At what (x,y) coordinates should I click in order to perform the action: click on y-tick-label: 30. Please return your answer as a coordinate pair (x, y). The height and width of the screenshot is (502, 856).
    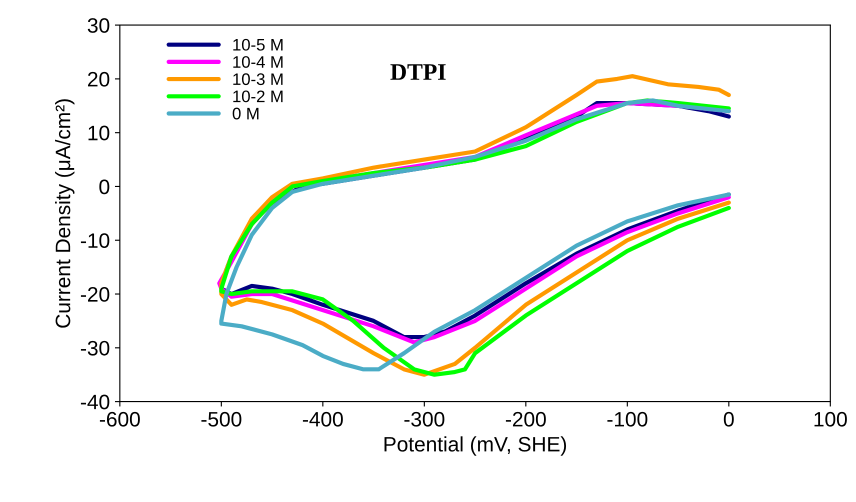
    Looking at the image, I should click on (99, 25).